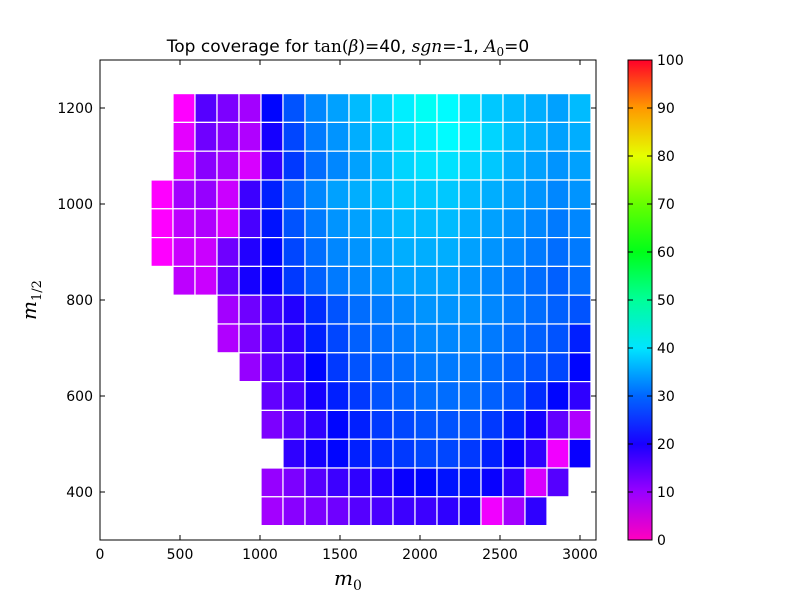  Describe the element at coordinates (37, 290) in the screenshot. I see `y-axis-label-sub: 1/2` at that location.